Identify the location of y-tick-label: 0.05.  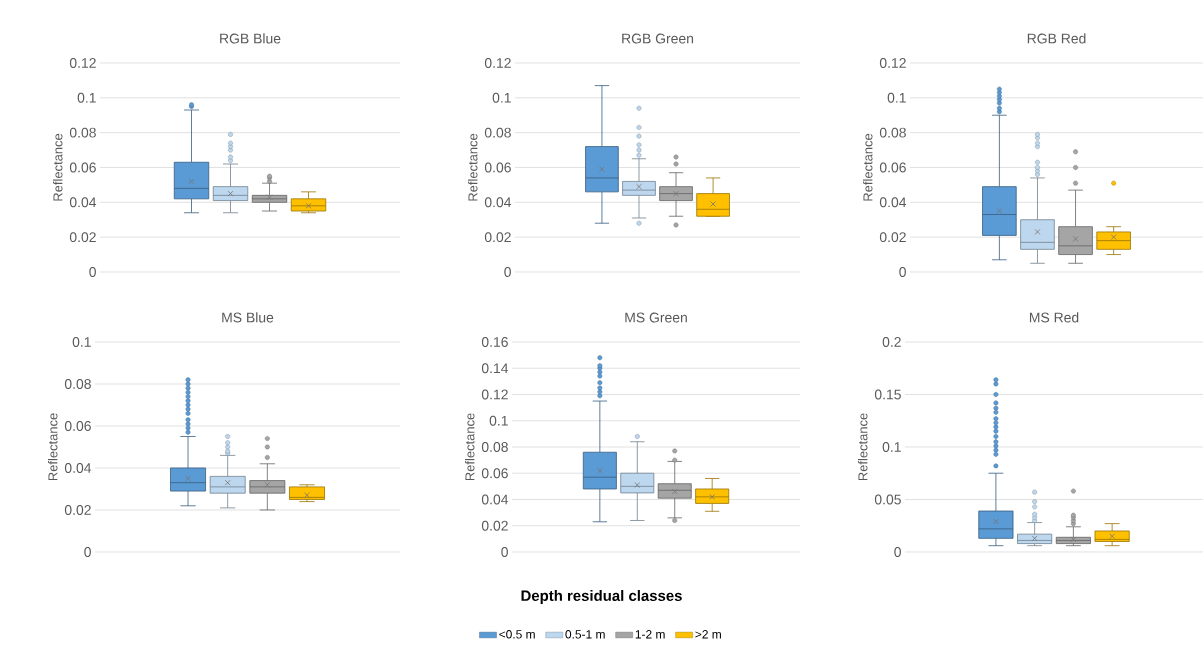
(887, 499).